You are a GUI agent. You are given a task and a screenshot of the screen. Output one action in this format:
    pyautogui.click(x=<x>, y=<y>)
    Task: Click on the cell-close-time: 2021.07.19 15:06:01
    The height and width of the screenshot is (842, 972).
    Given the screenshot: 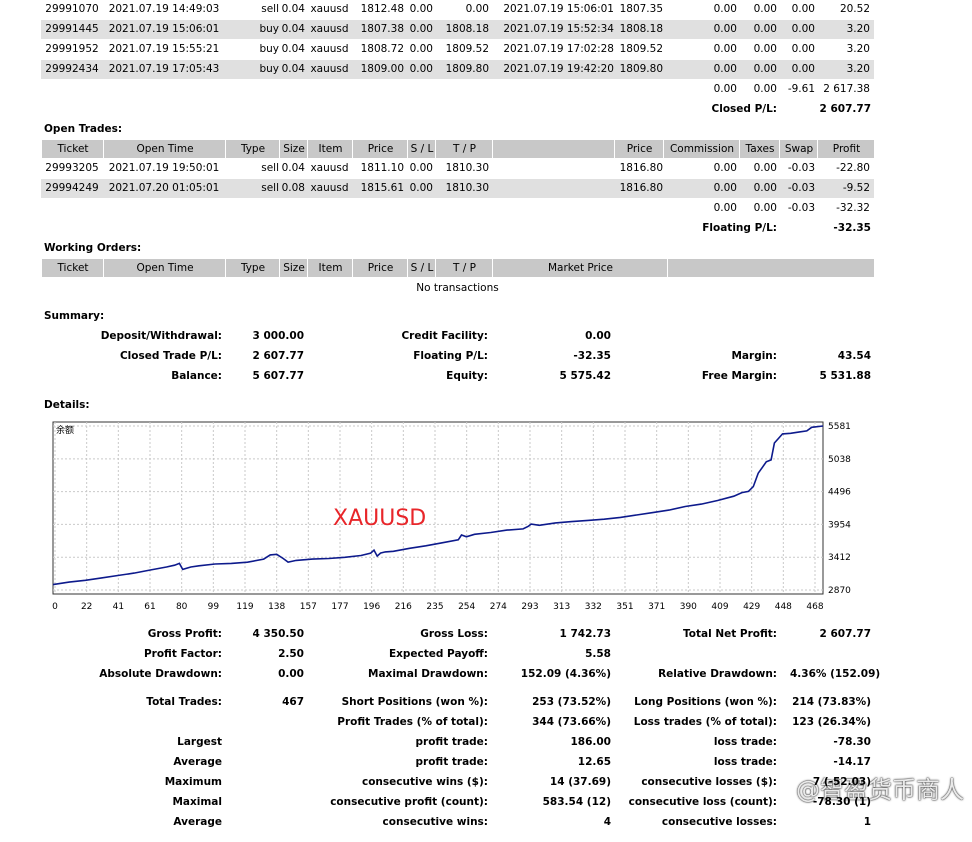 What is the action you would take?
    pyautogui.click(x=558, y=9)
    